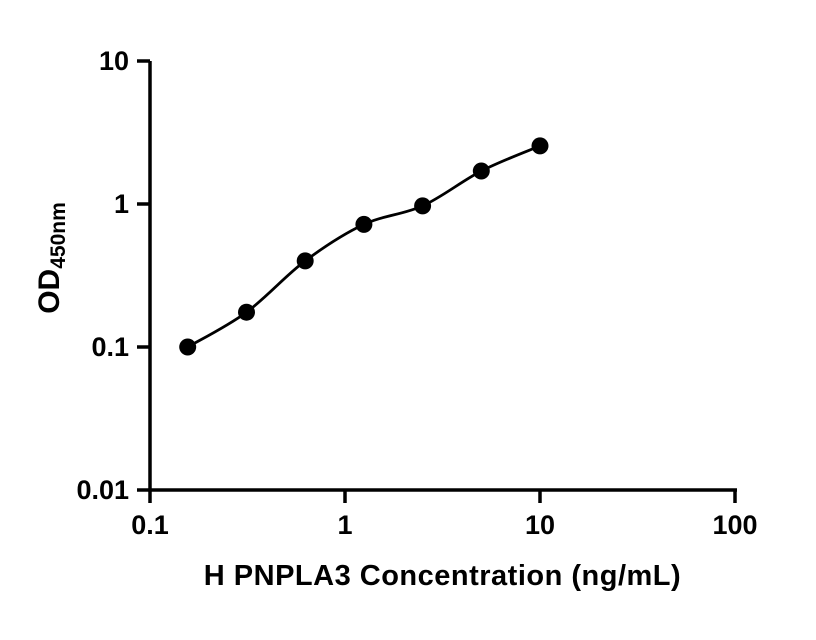  I want to click on x-axis-title: H PNPLA3 Concentration (ng/mL), so click(442, 576).